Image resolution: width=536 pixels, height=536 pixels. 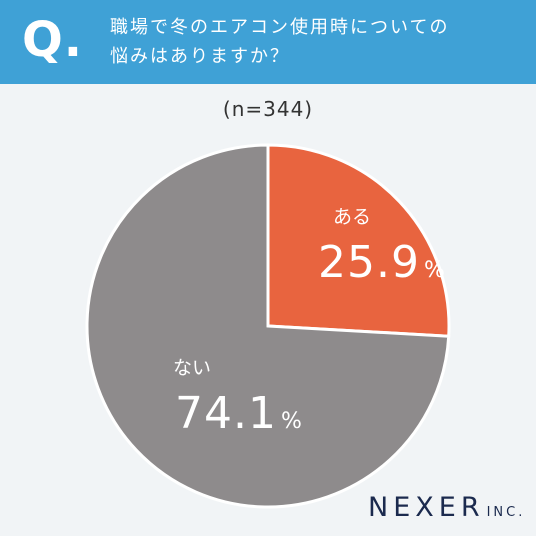 I want to click on pie-slice-yes, so click(x=358, y=240).